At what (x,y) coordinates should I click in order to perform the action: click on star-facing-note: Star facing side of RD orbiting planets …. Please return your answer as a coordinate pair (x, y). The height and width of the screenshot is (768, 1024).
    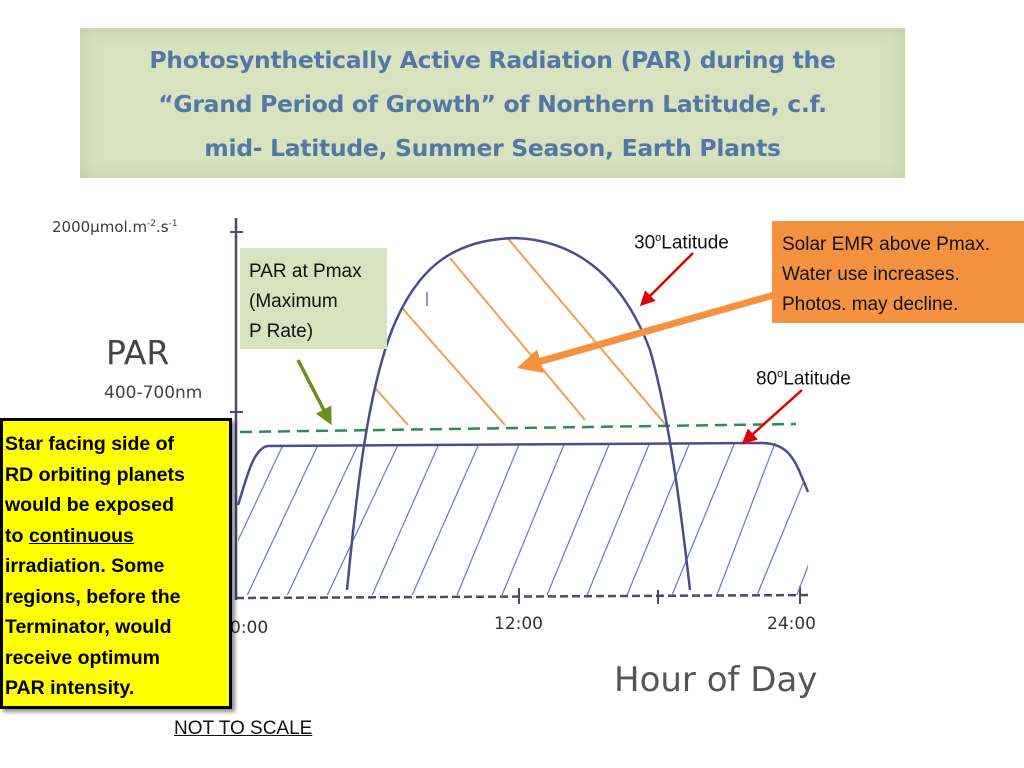
    Looking at the image, I should click on (116, 563).